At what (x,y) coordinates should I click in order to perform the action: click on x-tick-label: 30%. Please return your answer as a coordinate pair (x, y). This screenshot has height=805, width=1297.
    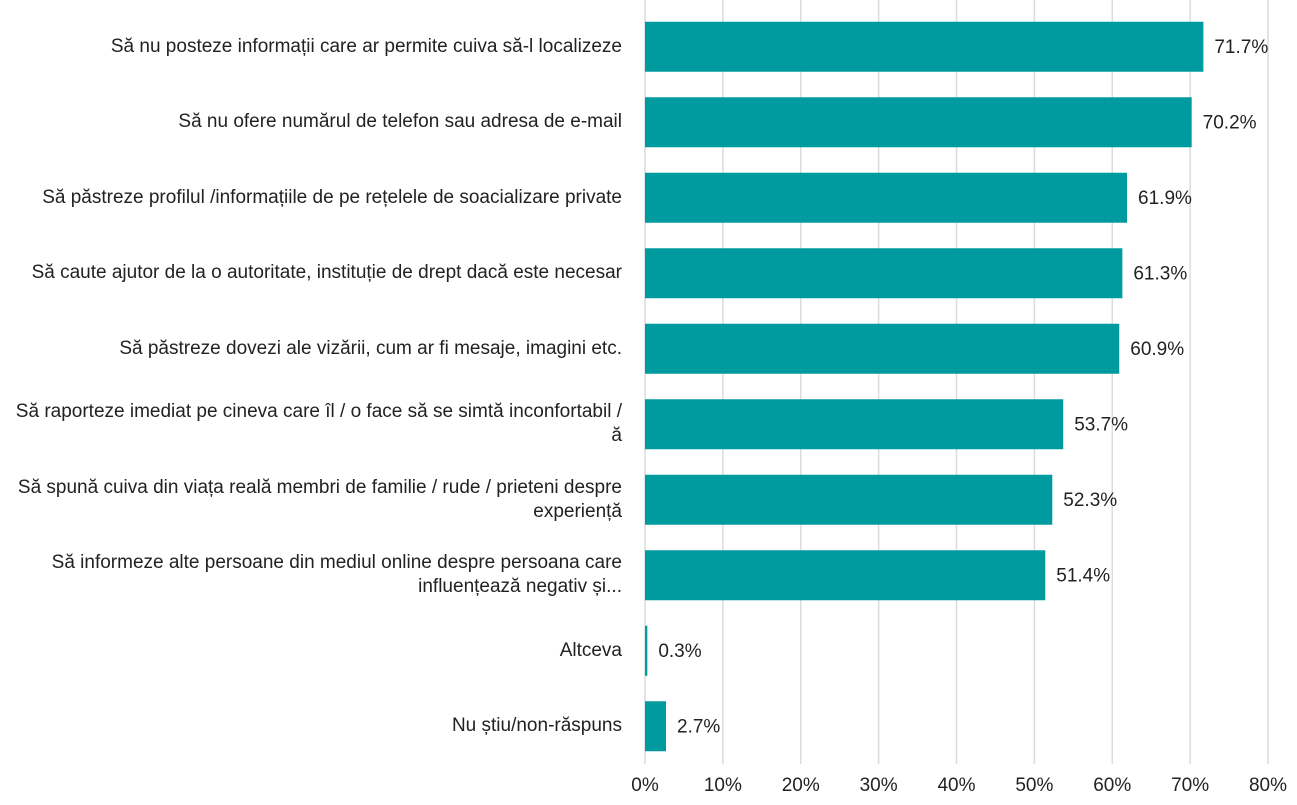
    Looking at the image, I should click on (879, 785).